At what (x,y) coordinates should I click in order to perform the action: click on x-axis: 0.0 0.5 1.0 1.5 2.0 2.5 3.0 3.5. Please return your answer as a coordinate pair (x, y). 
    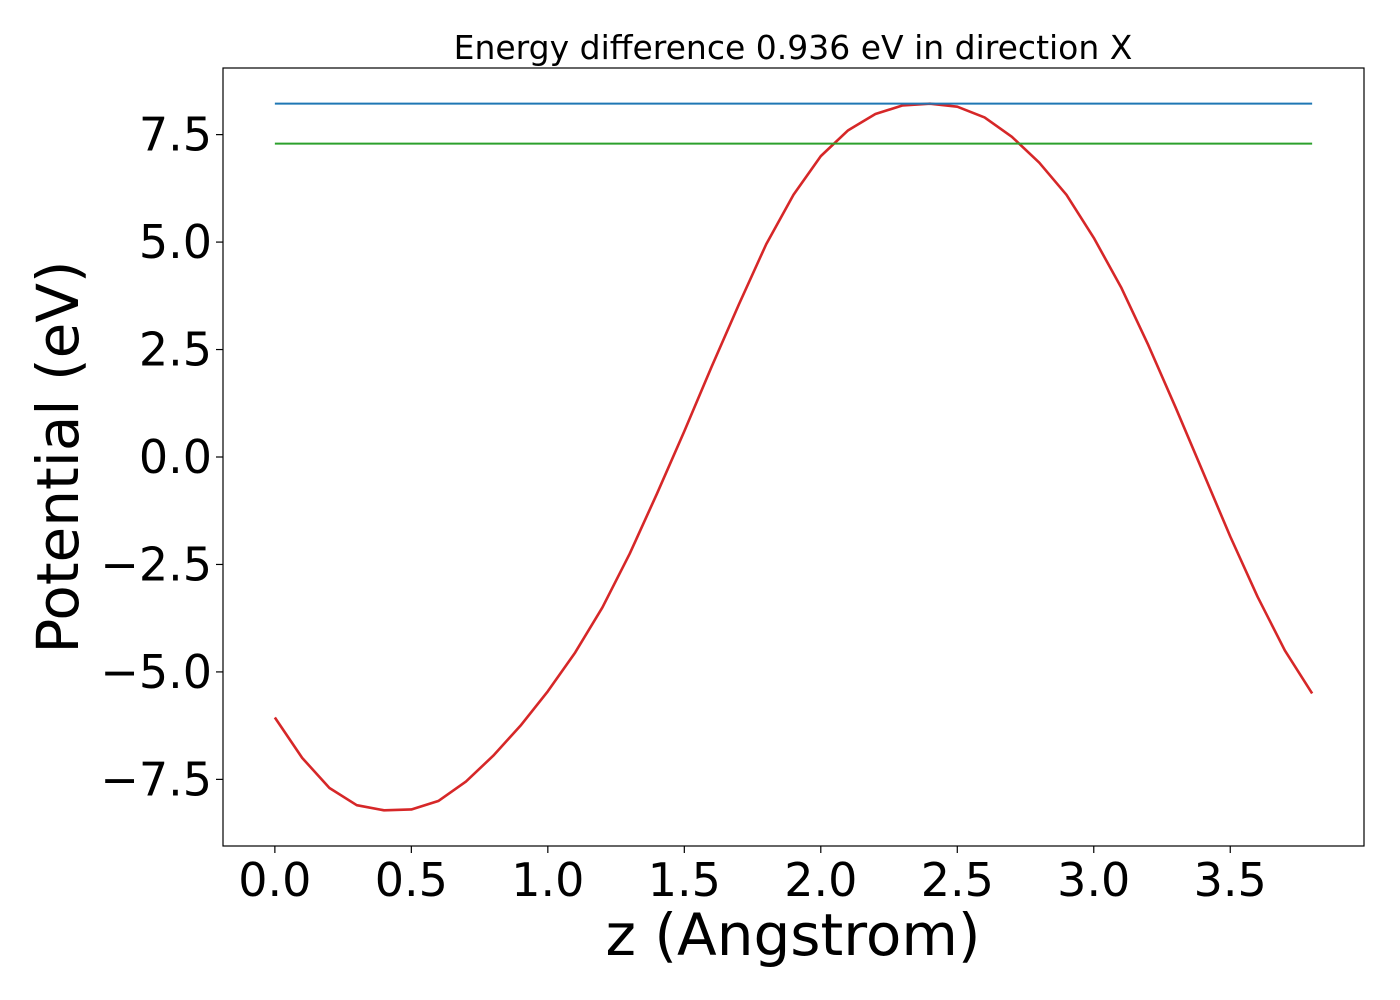
    Looking at the image, I should click on (752, 876).